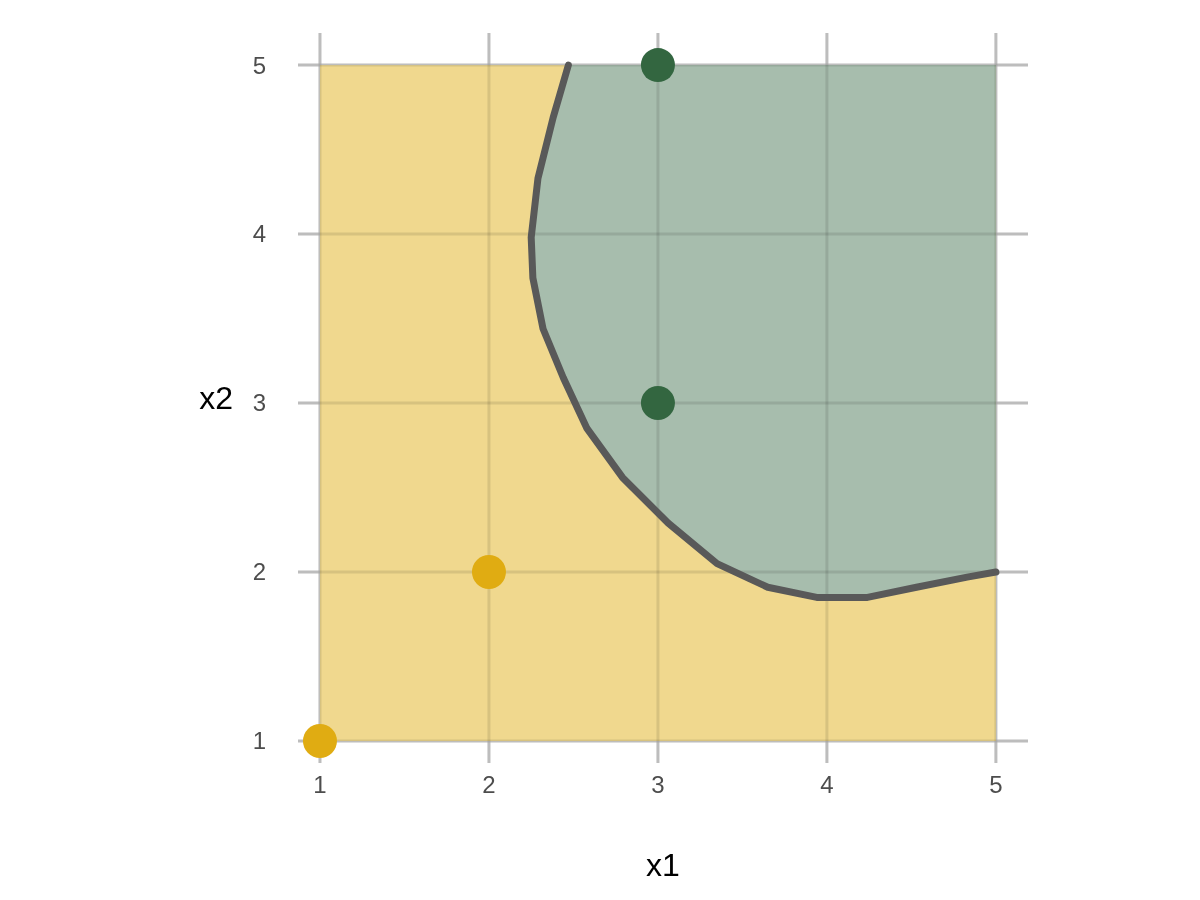  Describe the element at coordinates (259, 403) in the screenshot. I see `y-tick-label: 3` at that location.